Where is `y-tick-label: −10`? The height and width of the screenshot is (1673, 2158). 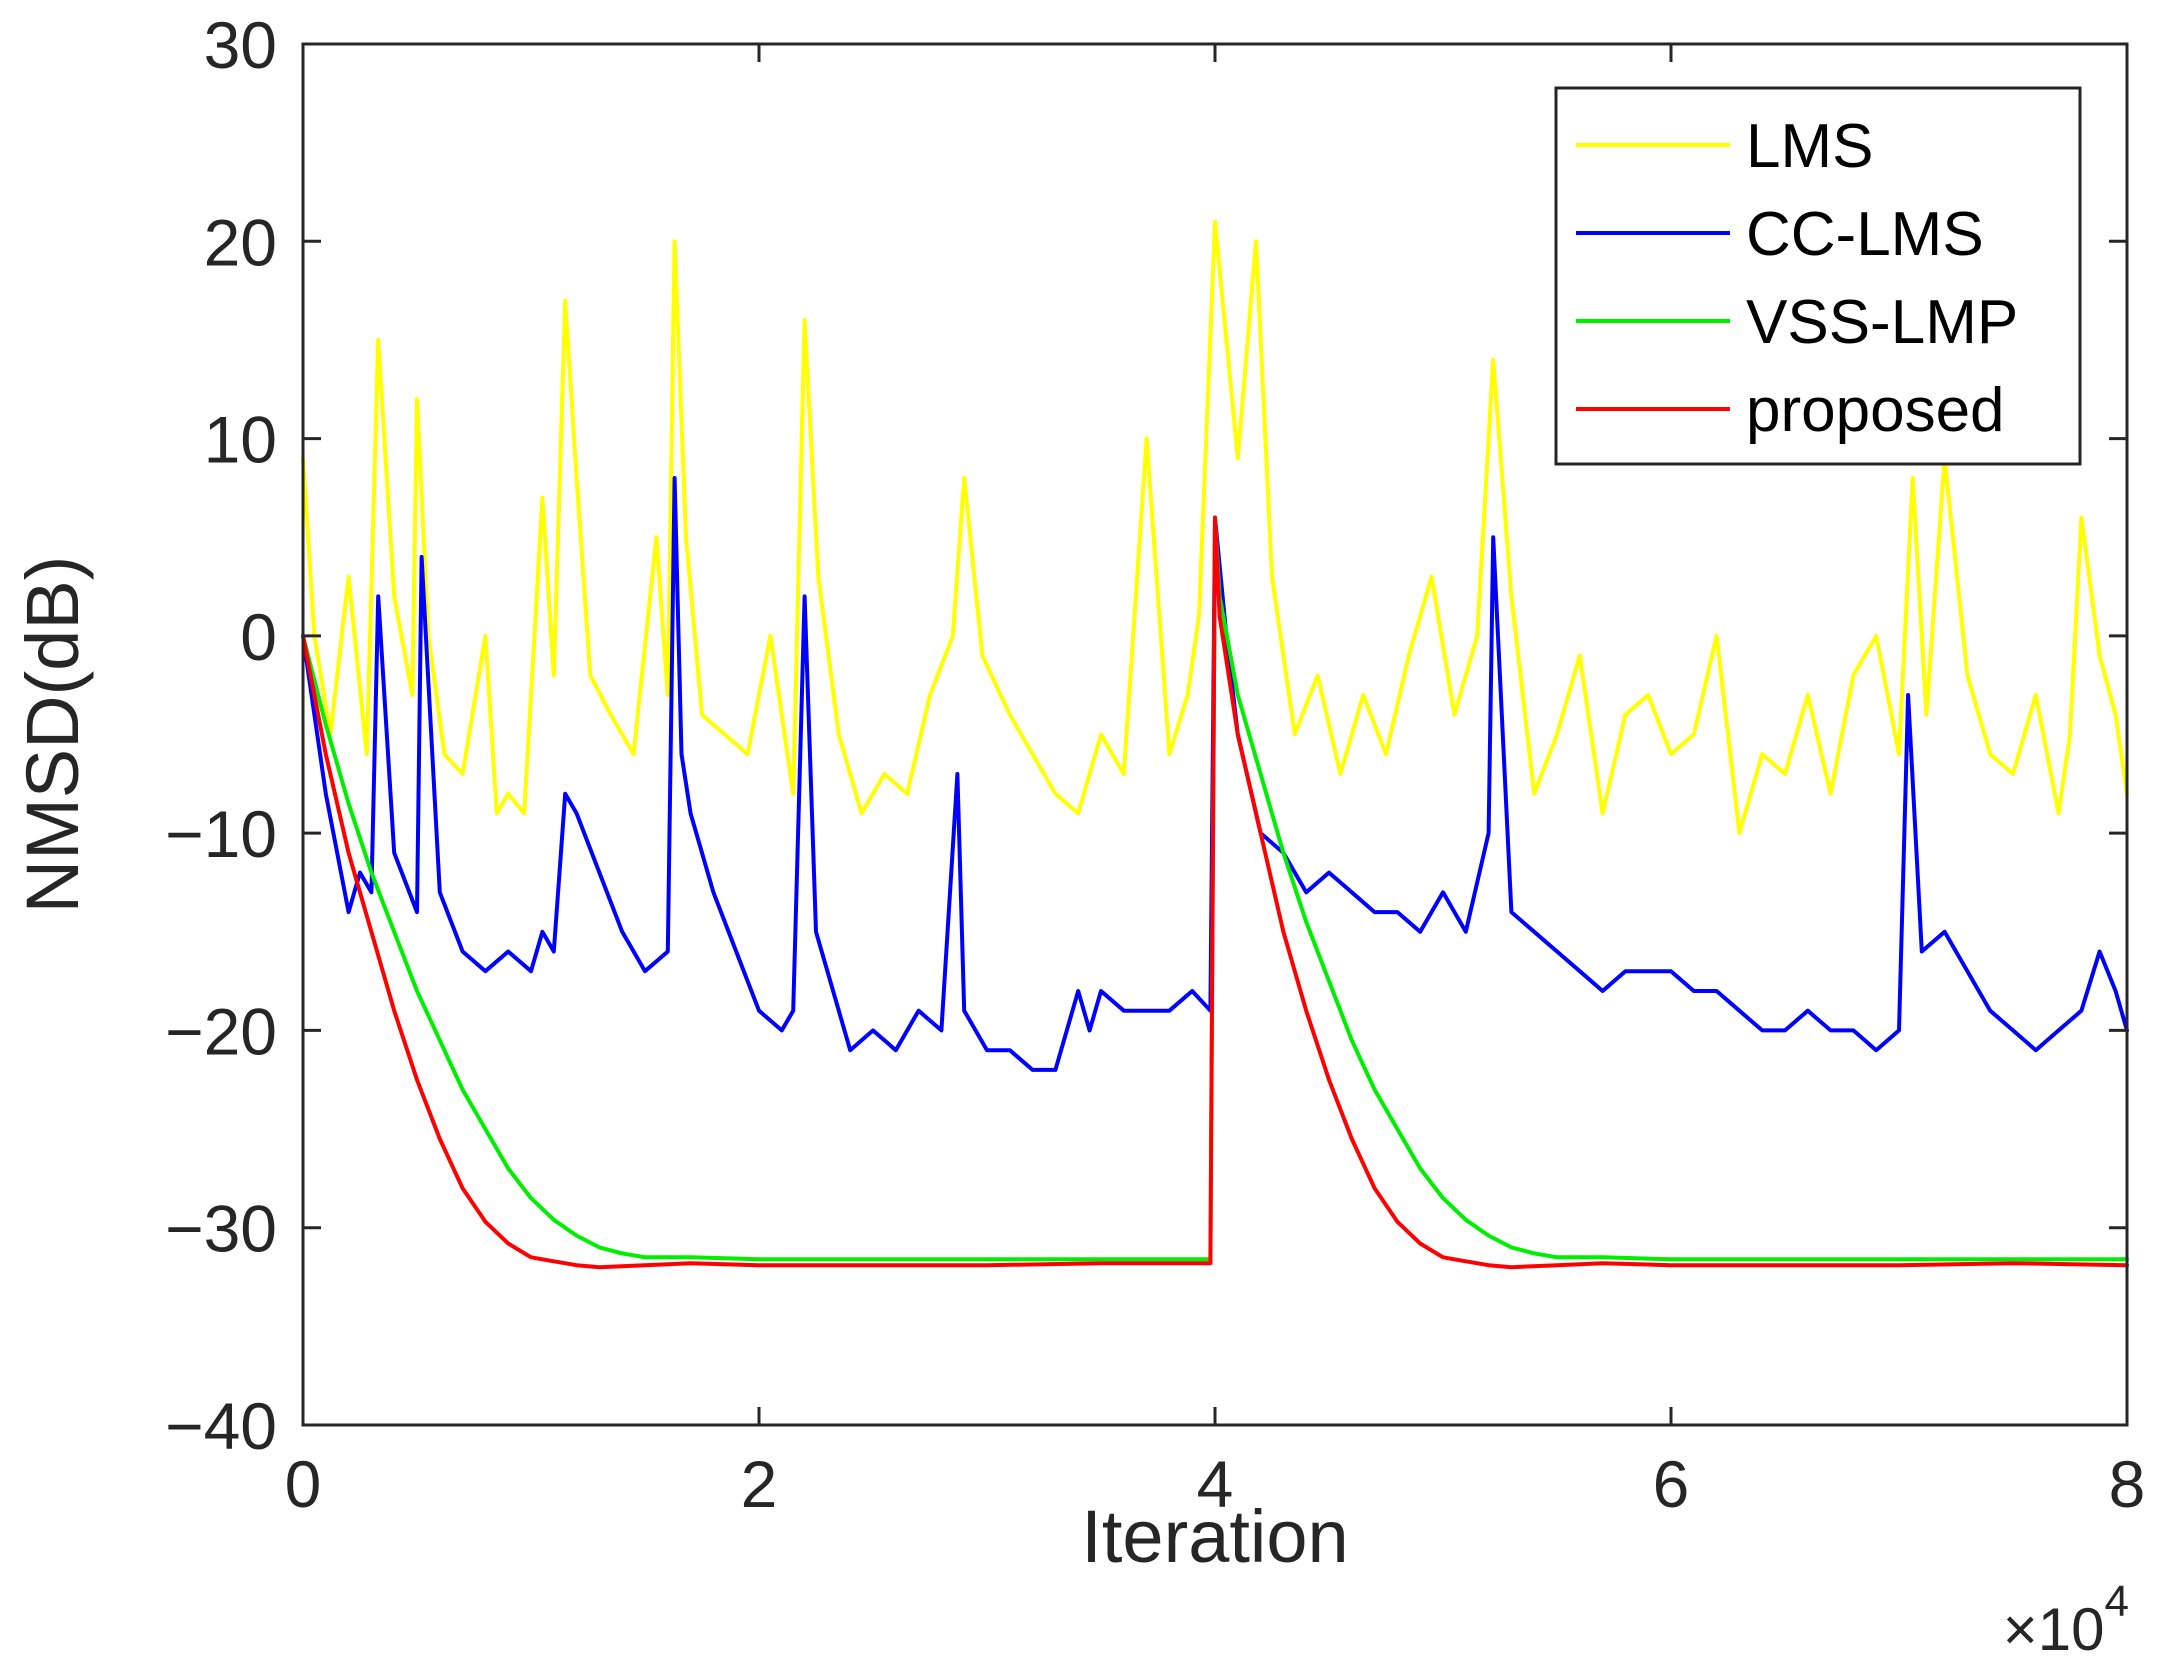
y-tick-label: −10 is located at coordinates (221, 834).